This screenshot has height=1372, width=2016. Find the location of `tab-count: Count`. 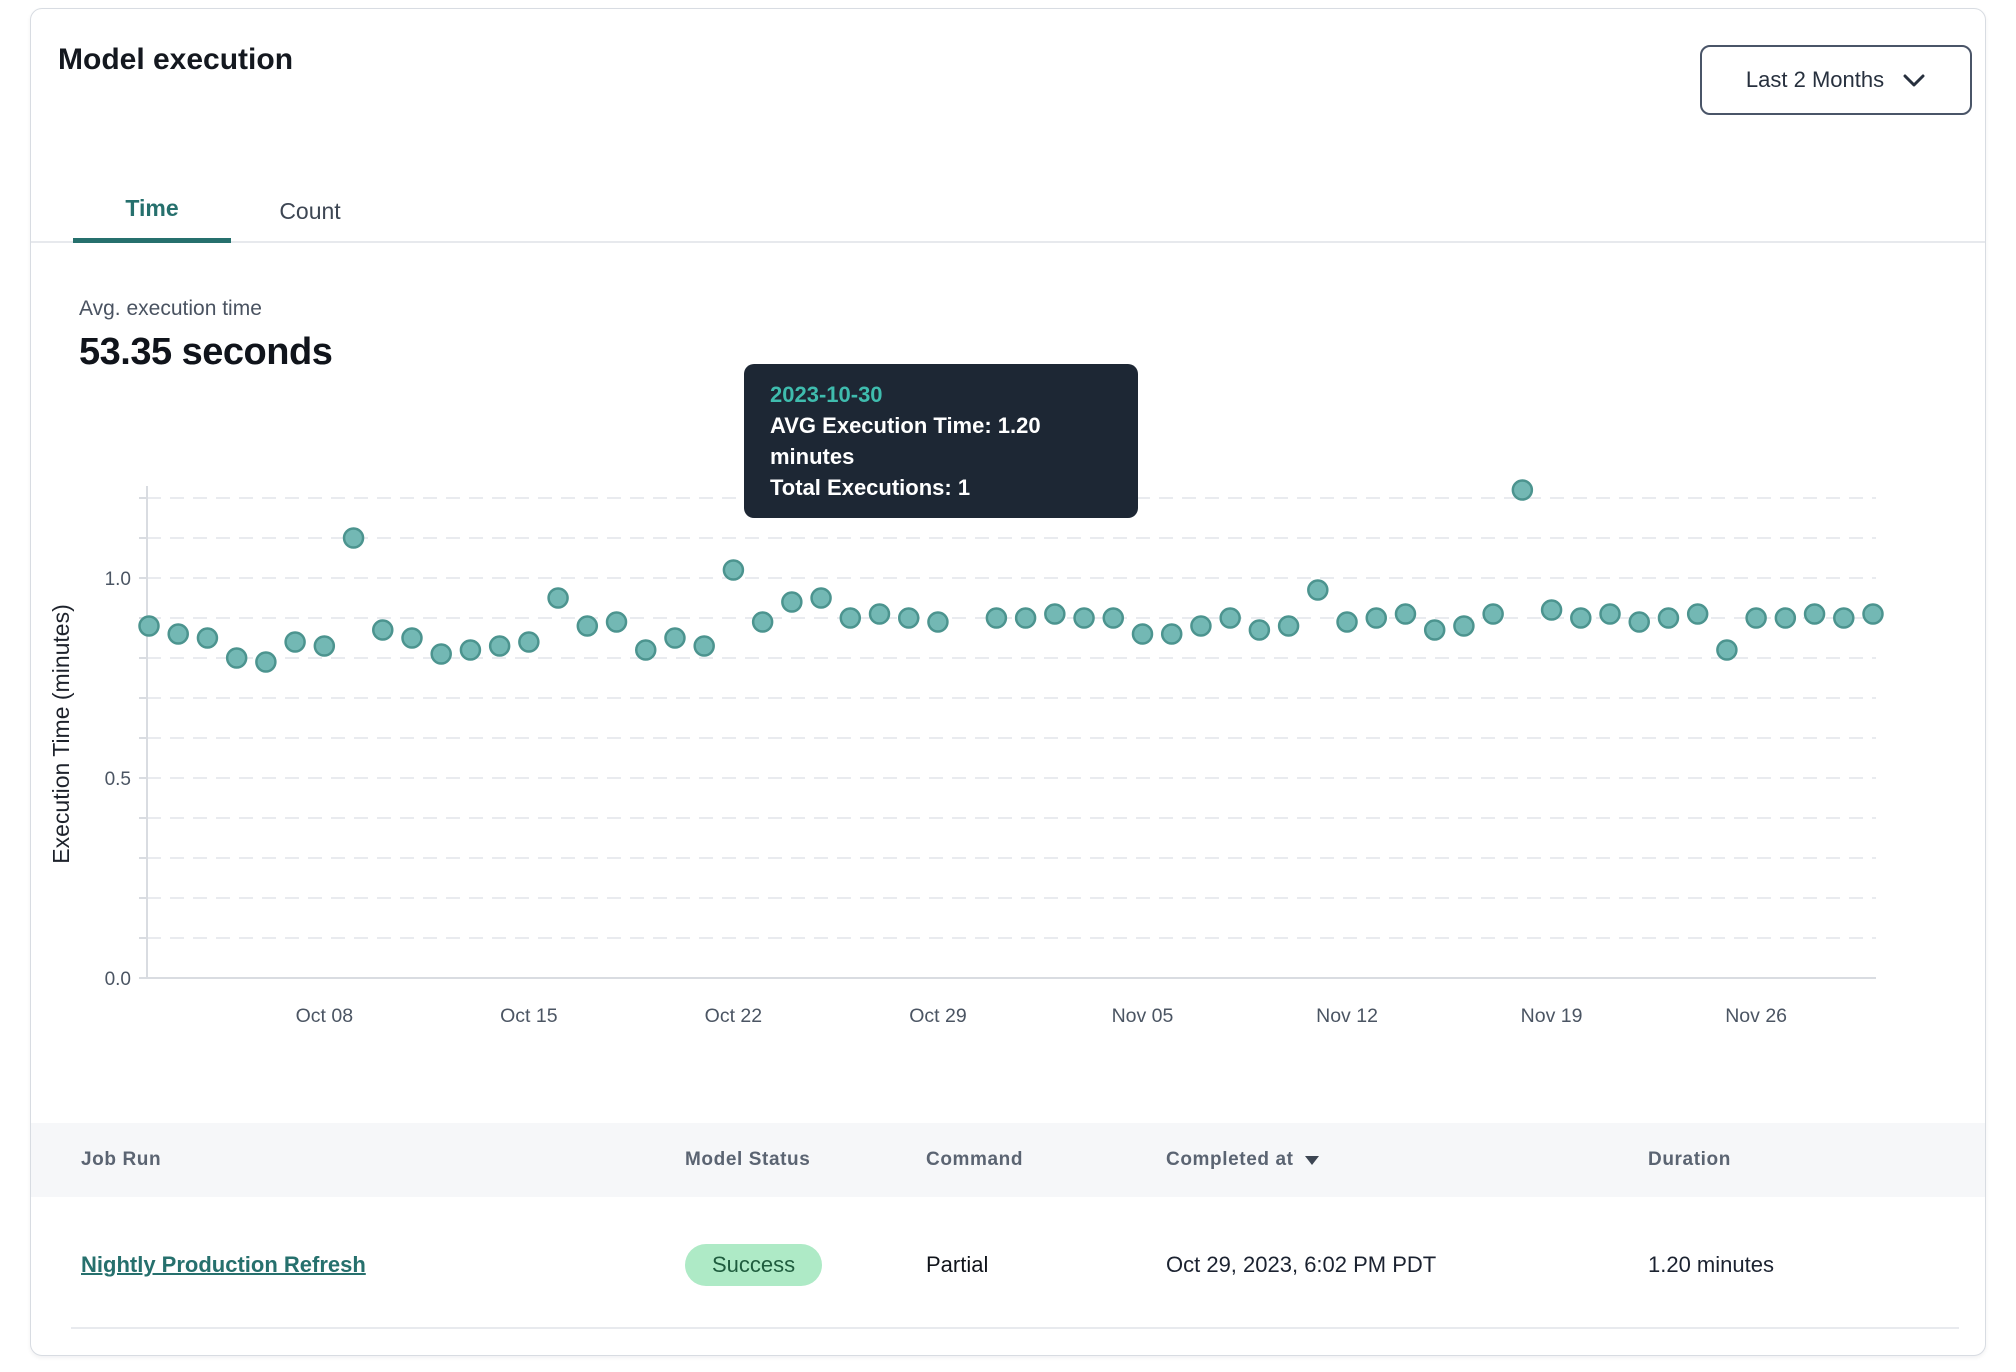

tab-count: Count is located at coordinates (310, 210).